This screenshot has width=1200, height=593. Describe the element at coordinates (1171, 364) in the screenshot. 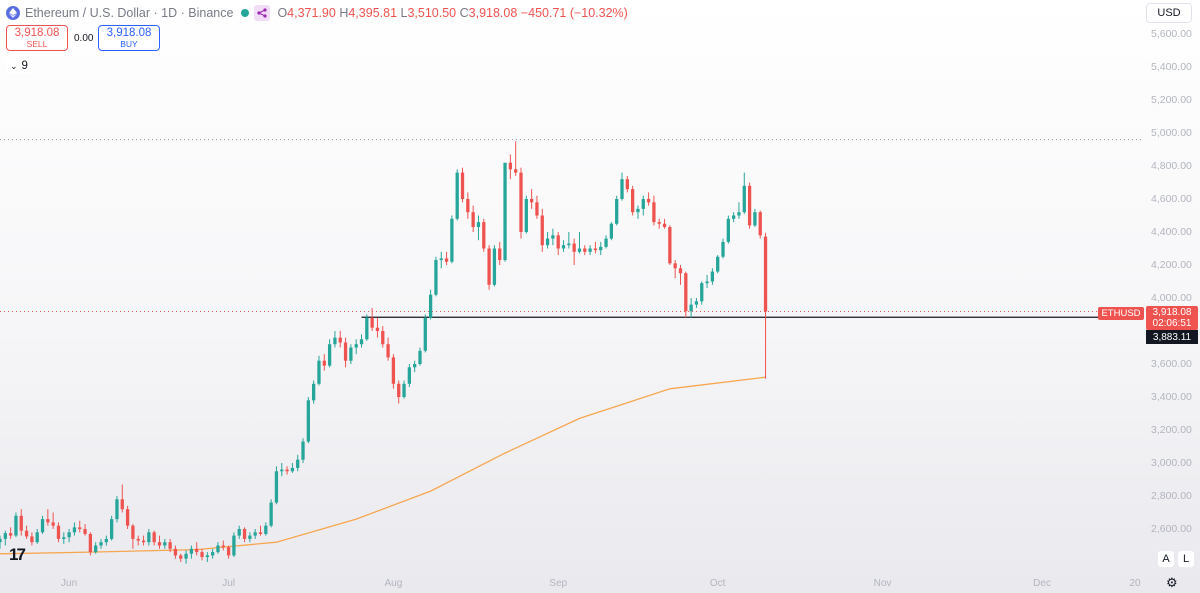

I see `price-tick-label: 3,600.00` at that location.